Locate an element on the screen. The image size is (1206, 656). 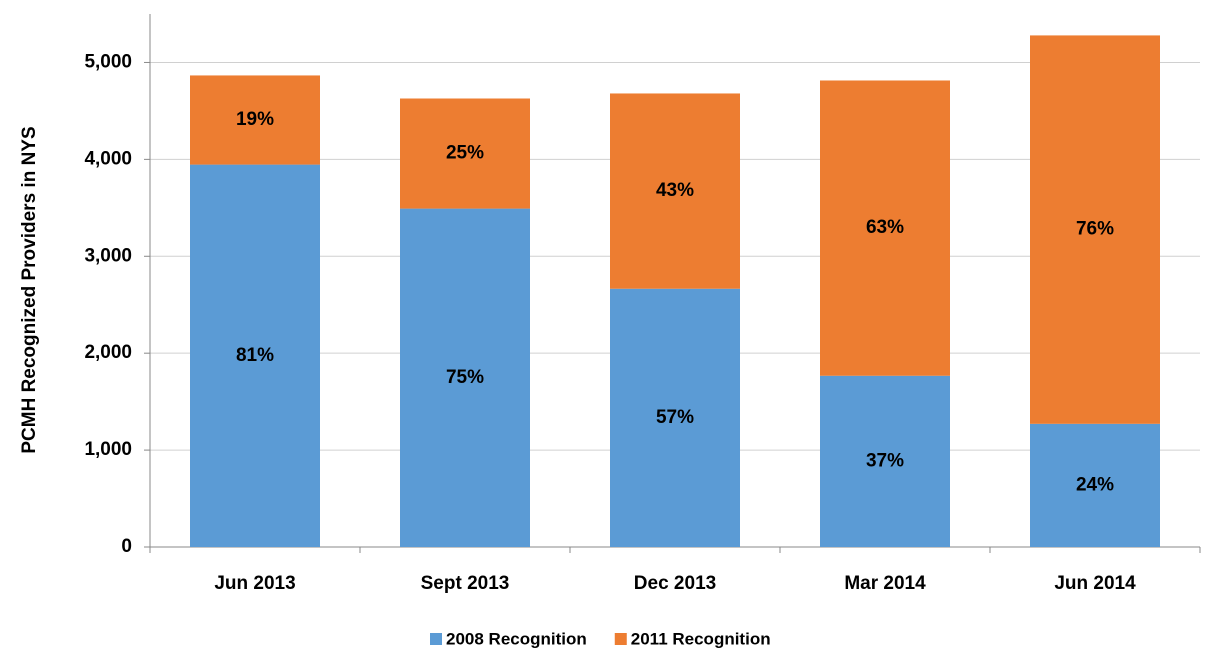
x-tick-label: Jun 2013 is located at coordinates (254, 583).